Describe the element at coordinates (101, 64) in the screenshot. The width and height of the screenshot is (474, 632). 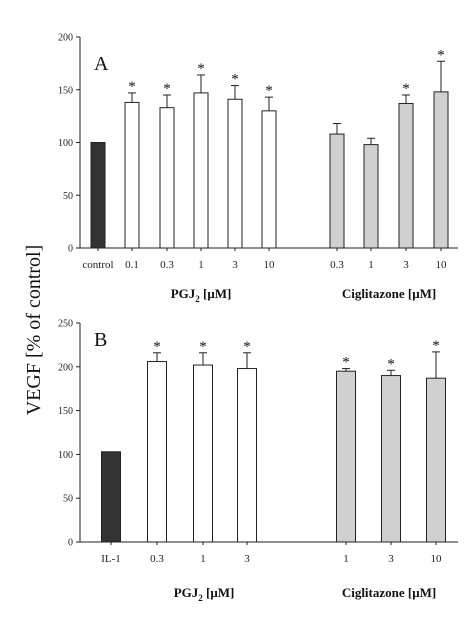
I see `panel-letter: A` at that location.